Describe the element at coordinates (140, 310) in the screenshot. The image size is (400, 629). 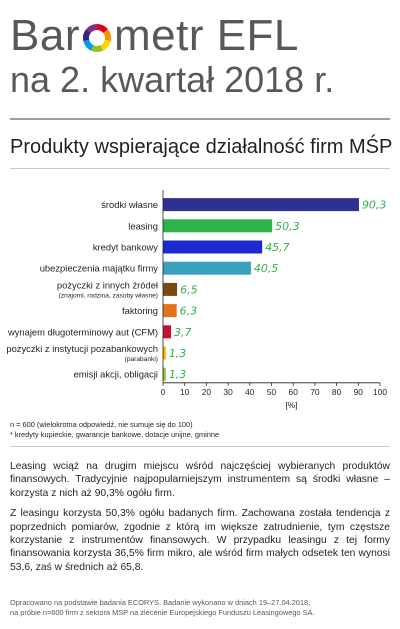
I see `category-label: faktoring` at that location.